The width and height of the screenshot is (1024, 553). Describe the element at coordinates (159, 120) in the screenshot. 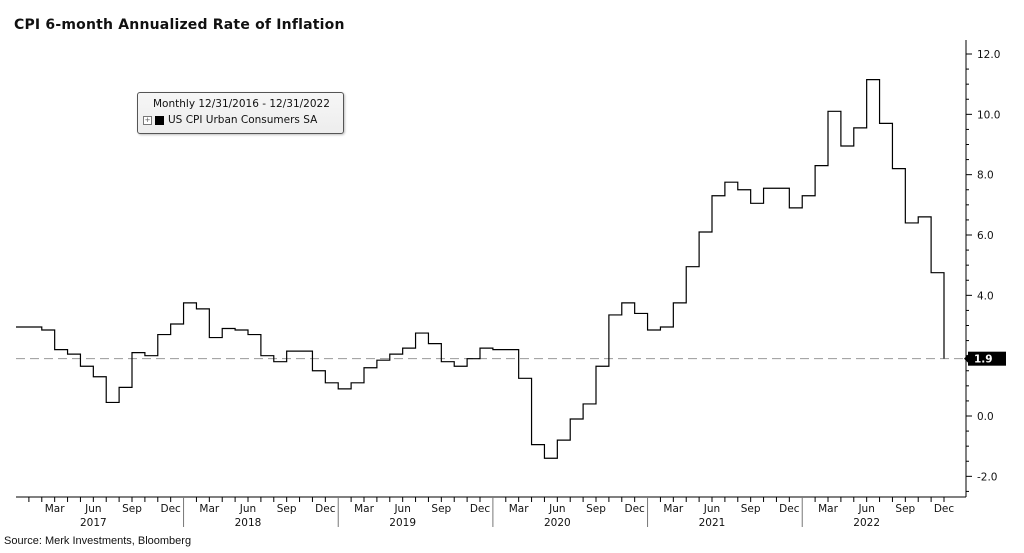

I see `series-swatch` at that location.